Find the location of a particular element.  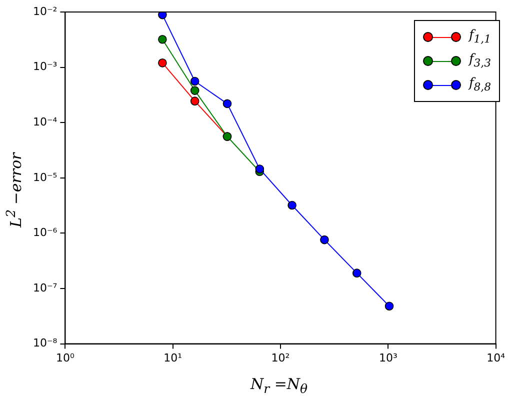

x-tick-label: 10² is located at coordinates (280, 357).